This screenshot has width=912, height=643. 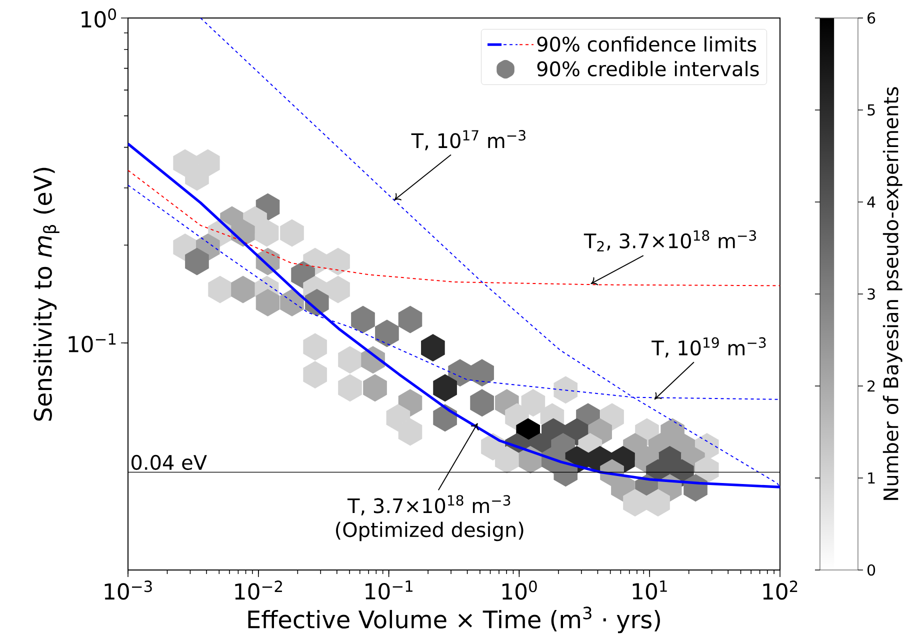 I want to click on color-bar-label: 5, so click(x=871, y=110).